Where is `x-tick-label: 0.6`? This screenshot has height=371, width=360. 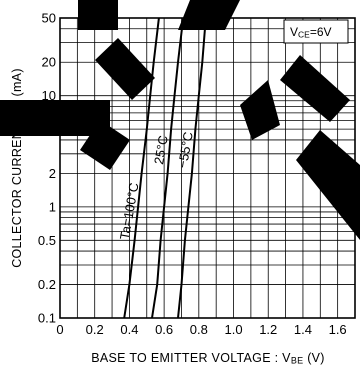 x-tick-label: 0.6 is located at coordinates (164, 329).